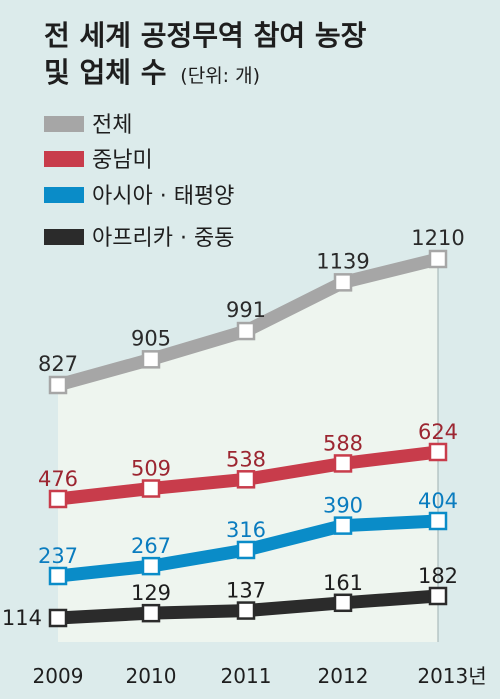 Image resolution: width=500 pixels, height=699 pixels. What do you see at coordinates (151, 676) in the screenshot?
I see `x-tick-label: 2010` at bounding box center [151, 676].